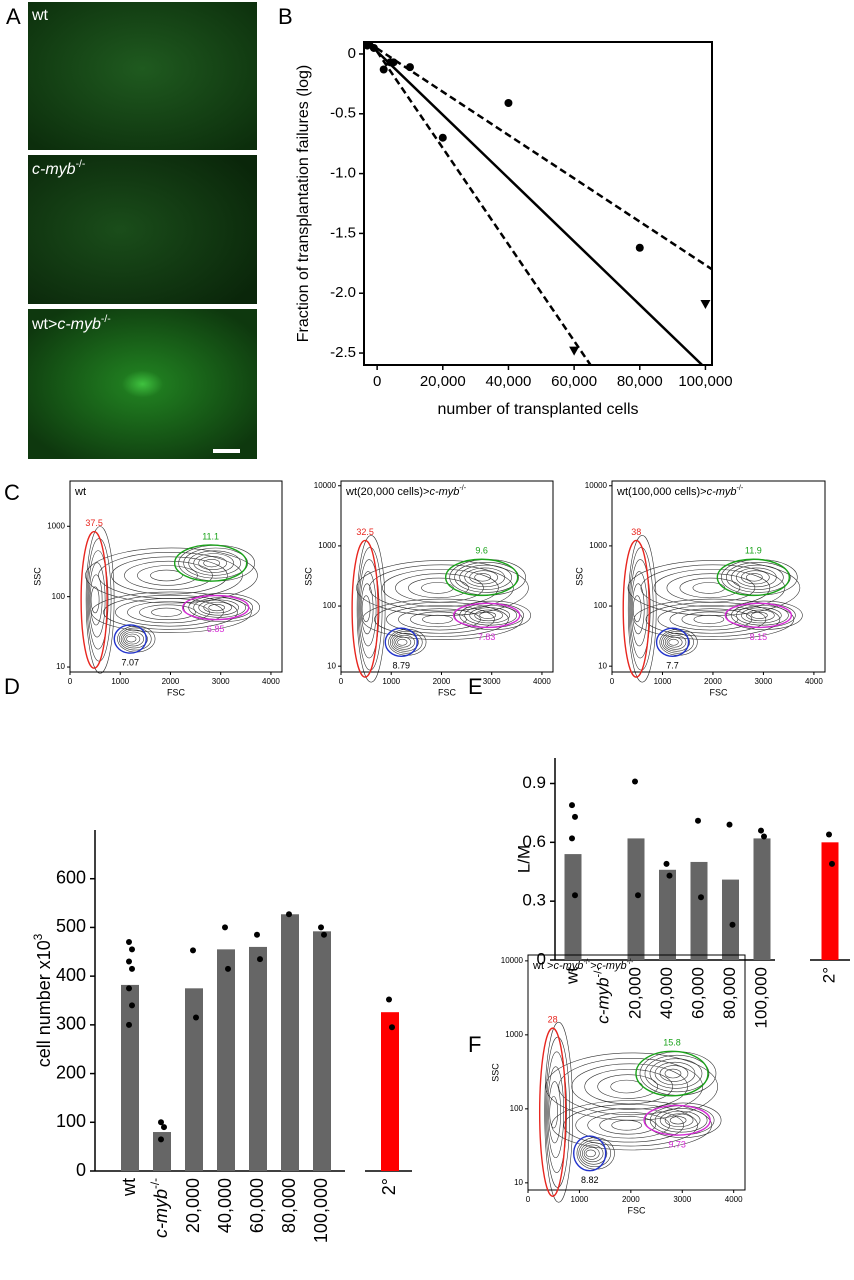 The height and width of the screenshot is (1280, 854). I want to click on image-label: c-myb-/-, so click(58, 168).